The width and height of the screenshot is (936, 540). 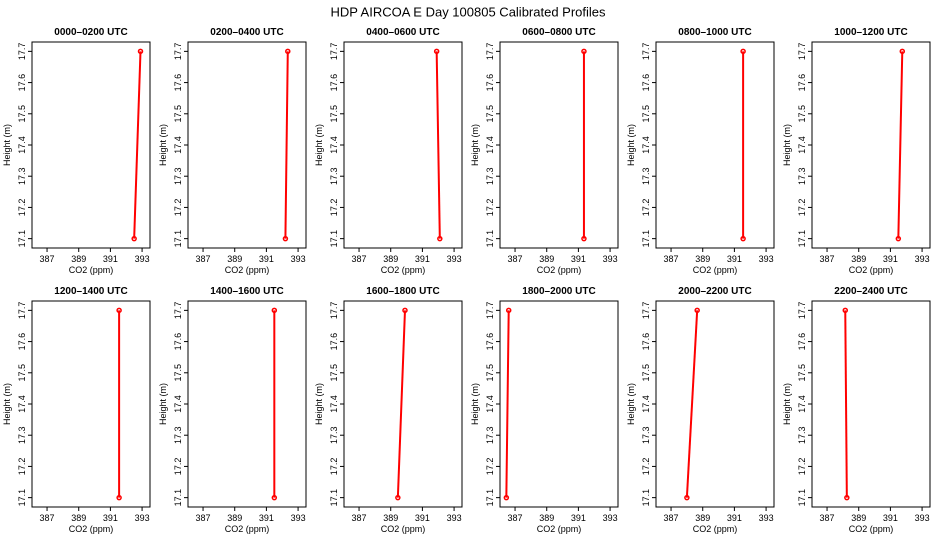 I want to click on panel-title: 1000–1200 UTC, so click(x=870, y=32).